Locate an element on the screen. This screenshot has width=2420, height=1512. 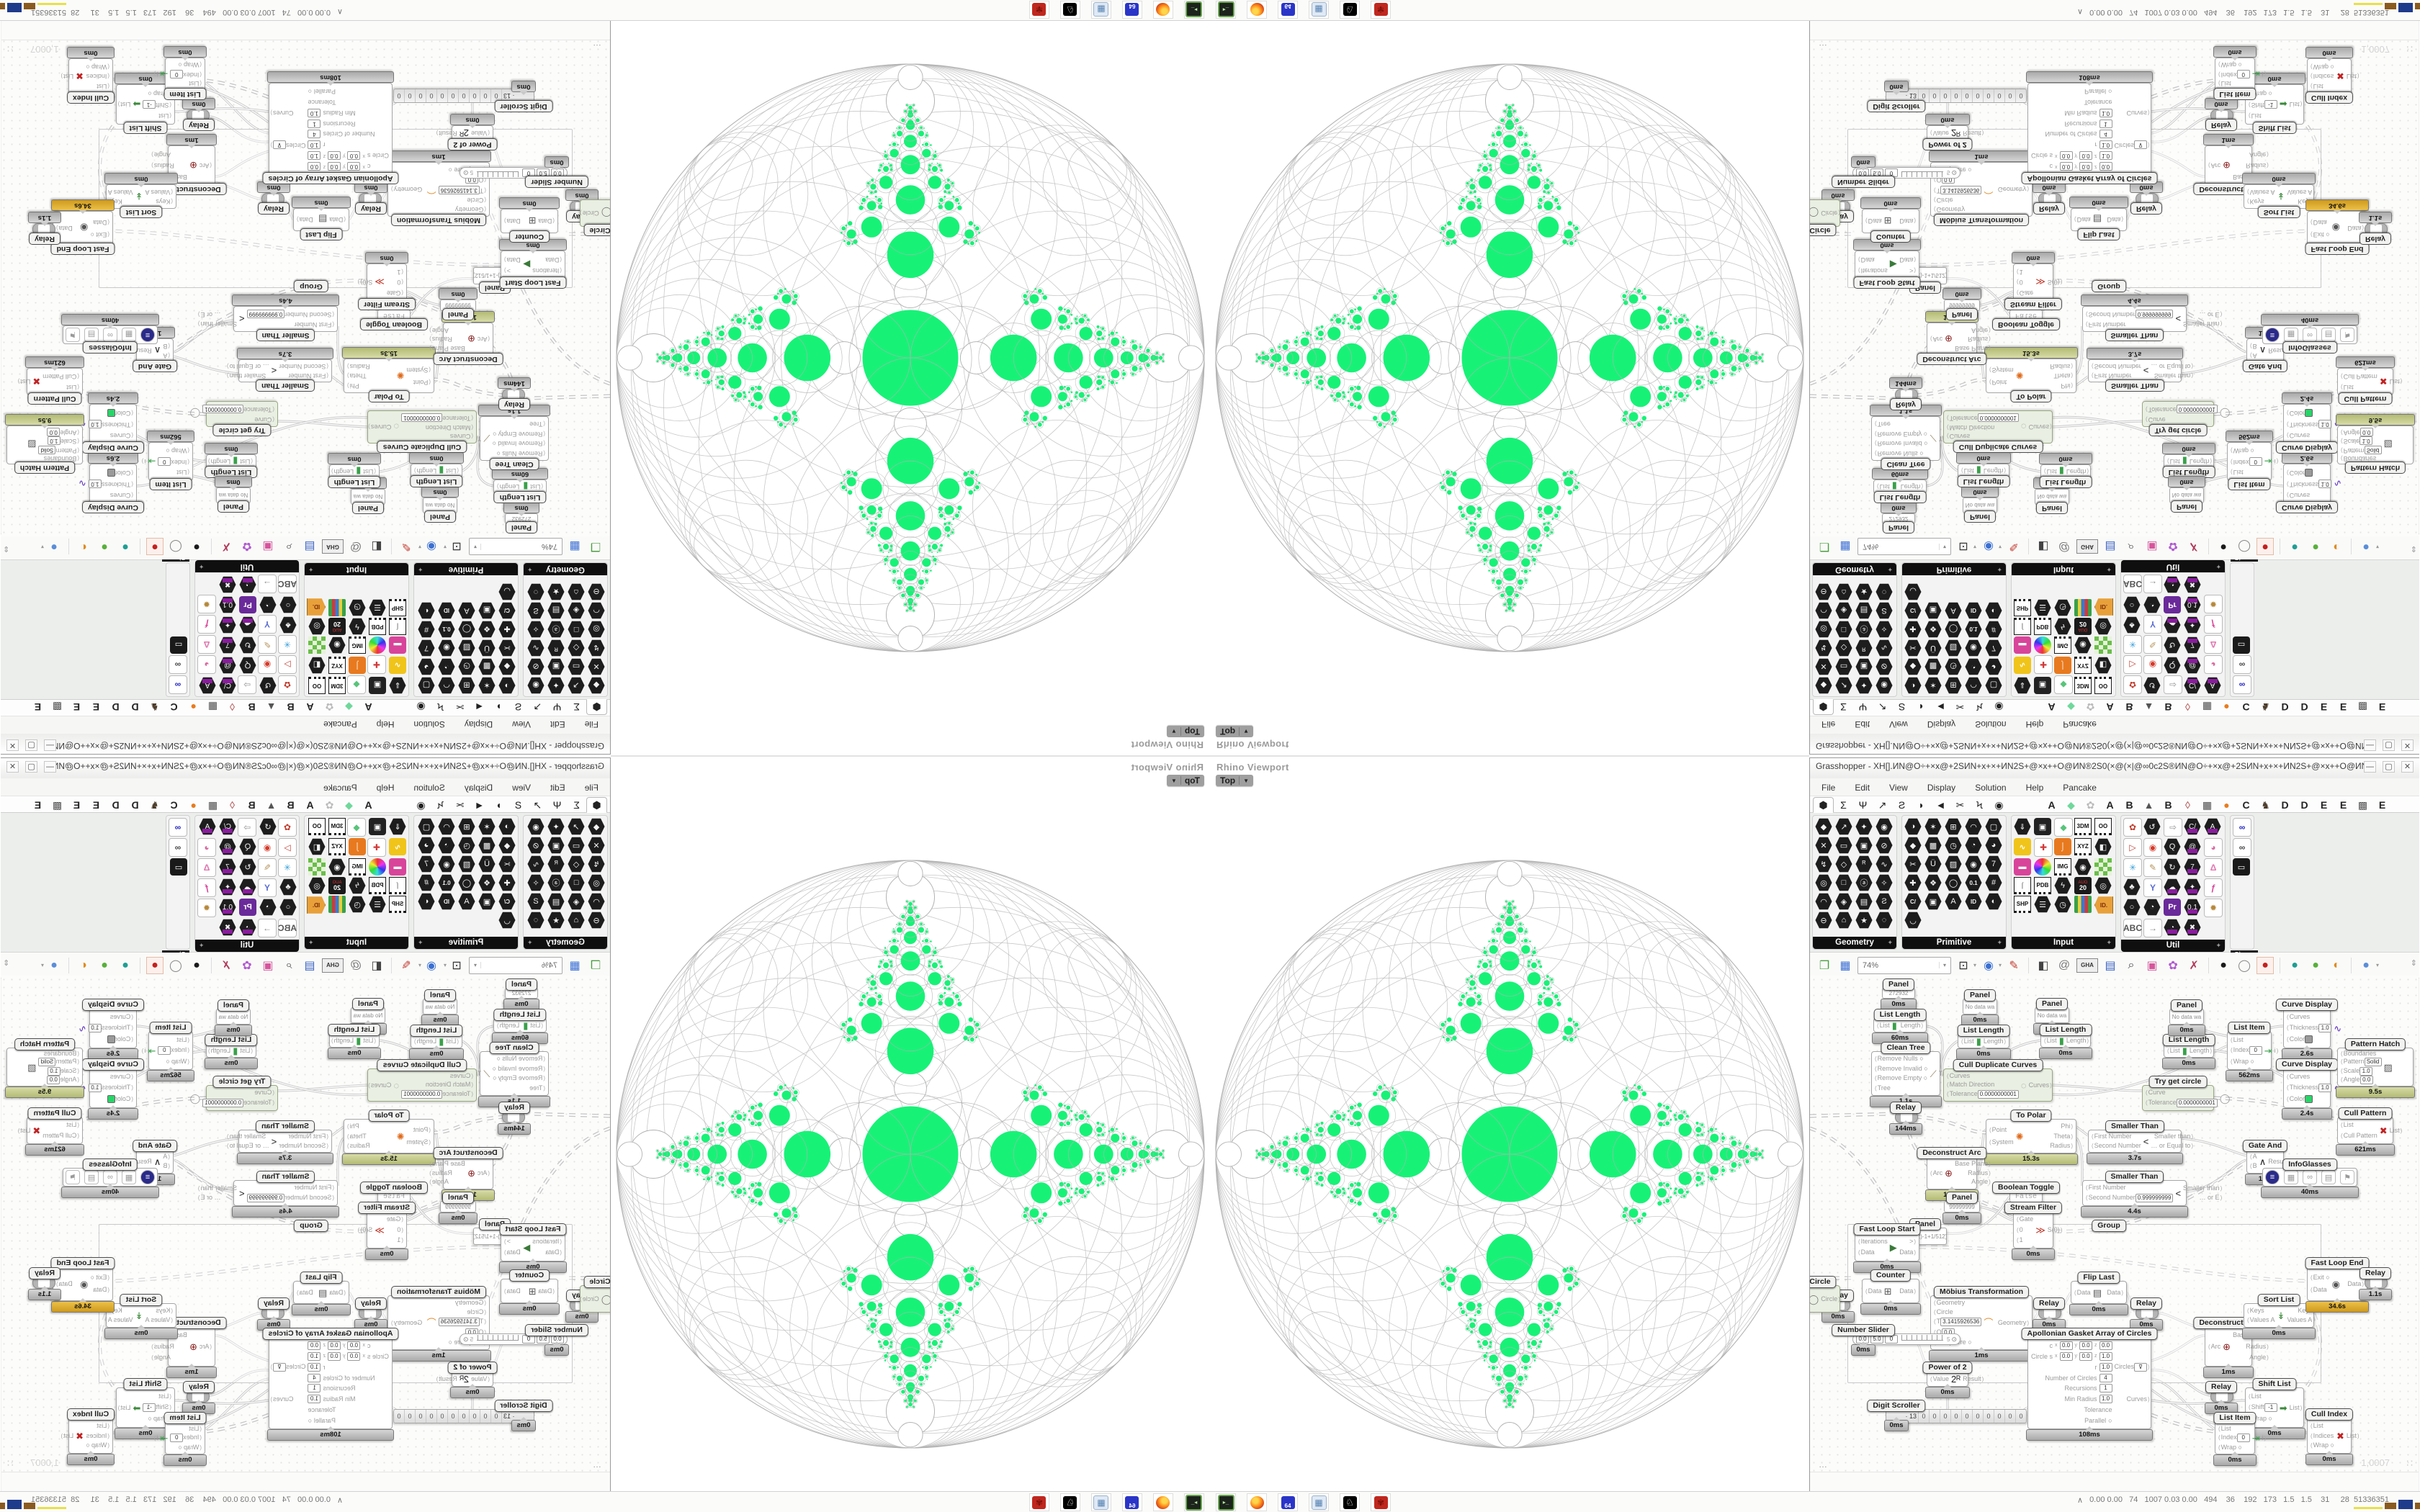
component-icon: 7 is located at coordinates (1993, 864).